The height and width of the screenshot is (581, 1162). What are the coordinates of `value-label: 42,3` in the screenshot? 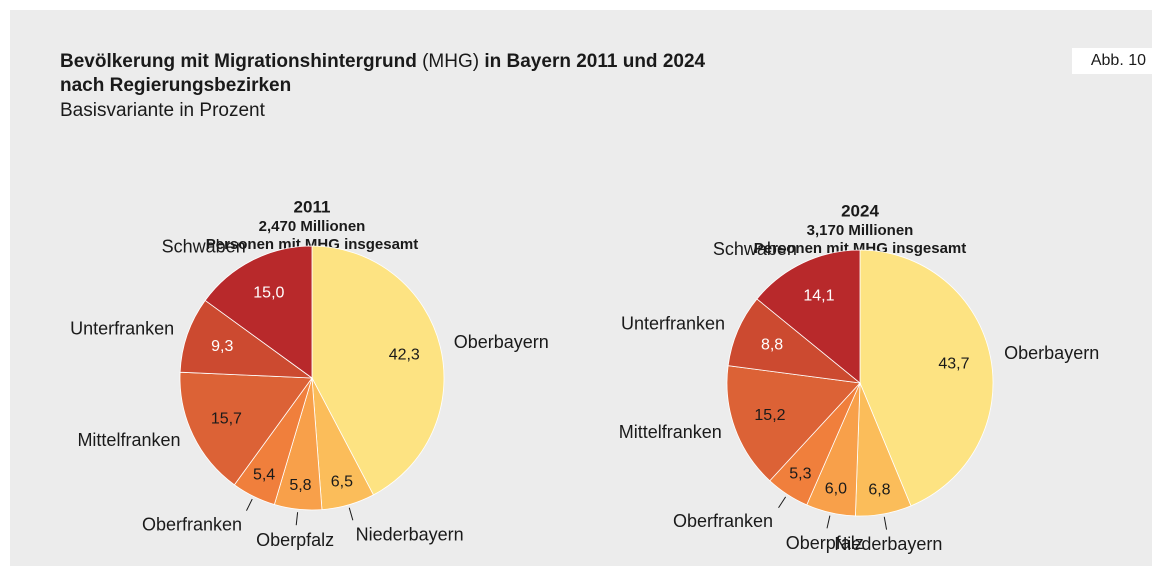 It's located at (404, 354).